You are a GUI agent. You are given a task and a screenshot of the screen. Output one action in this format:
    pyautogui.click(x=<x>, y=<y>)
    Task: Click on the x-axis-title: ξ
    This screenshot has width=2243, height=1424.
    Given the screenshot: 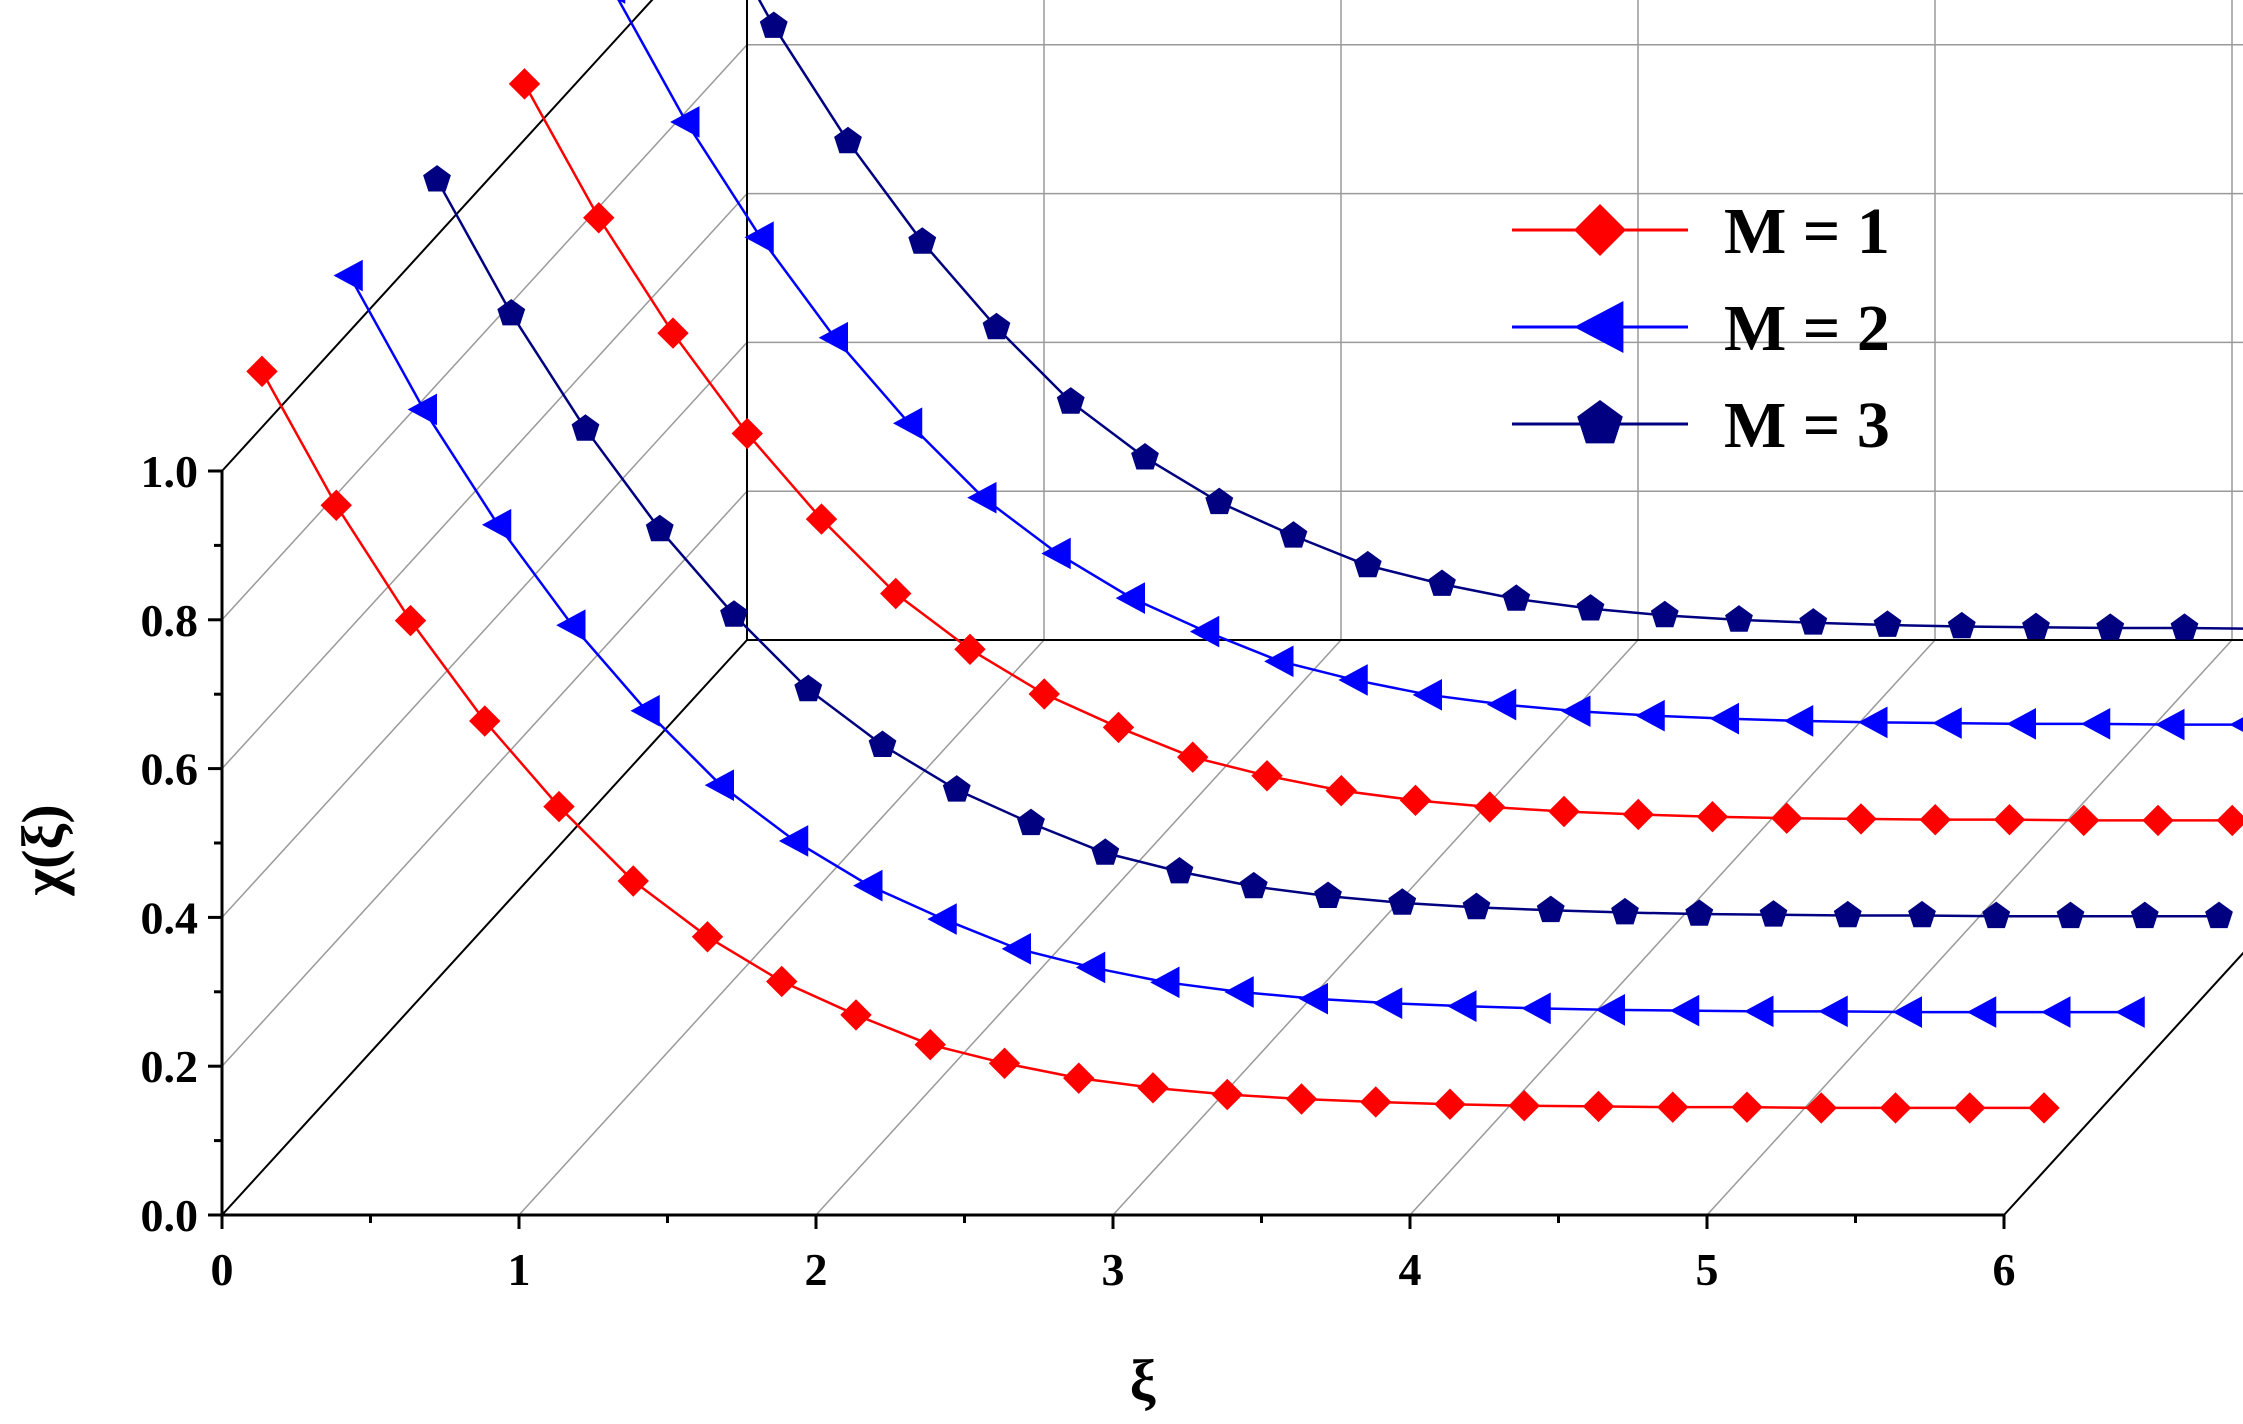 What is the action you would take?
    pyautogui.click(x=1143, y=1380)
    